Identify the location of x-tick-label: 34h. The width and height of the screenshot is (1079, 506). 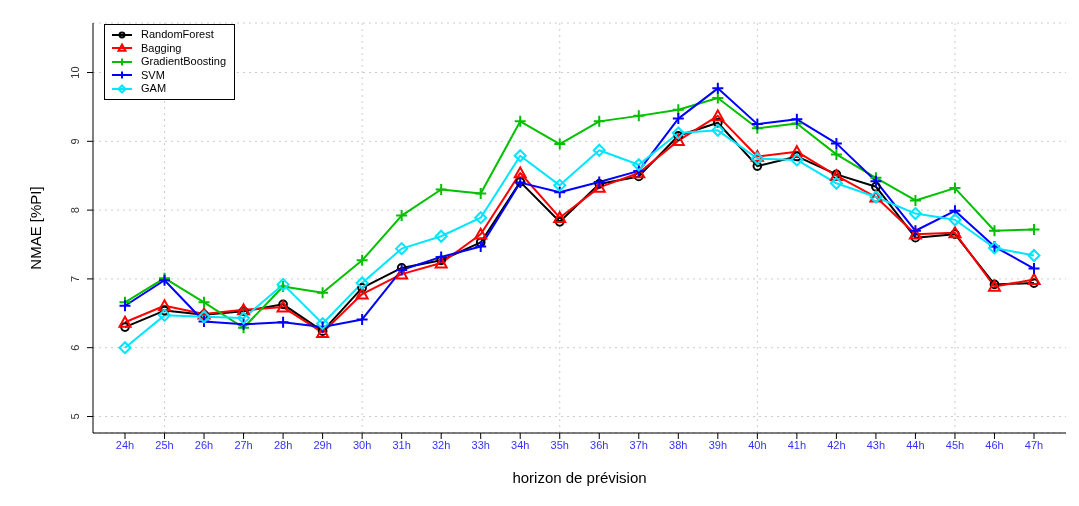
(520, 444).